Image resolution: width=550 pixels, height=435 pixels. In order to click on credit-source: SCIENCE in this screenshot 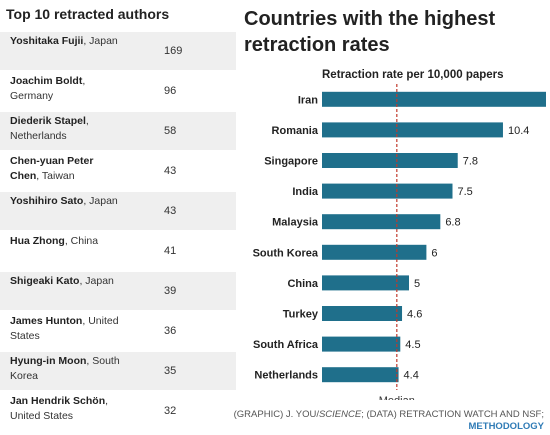, I will do `click(340, 414)`.